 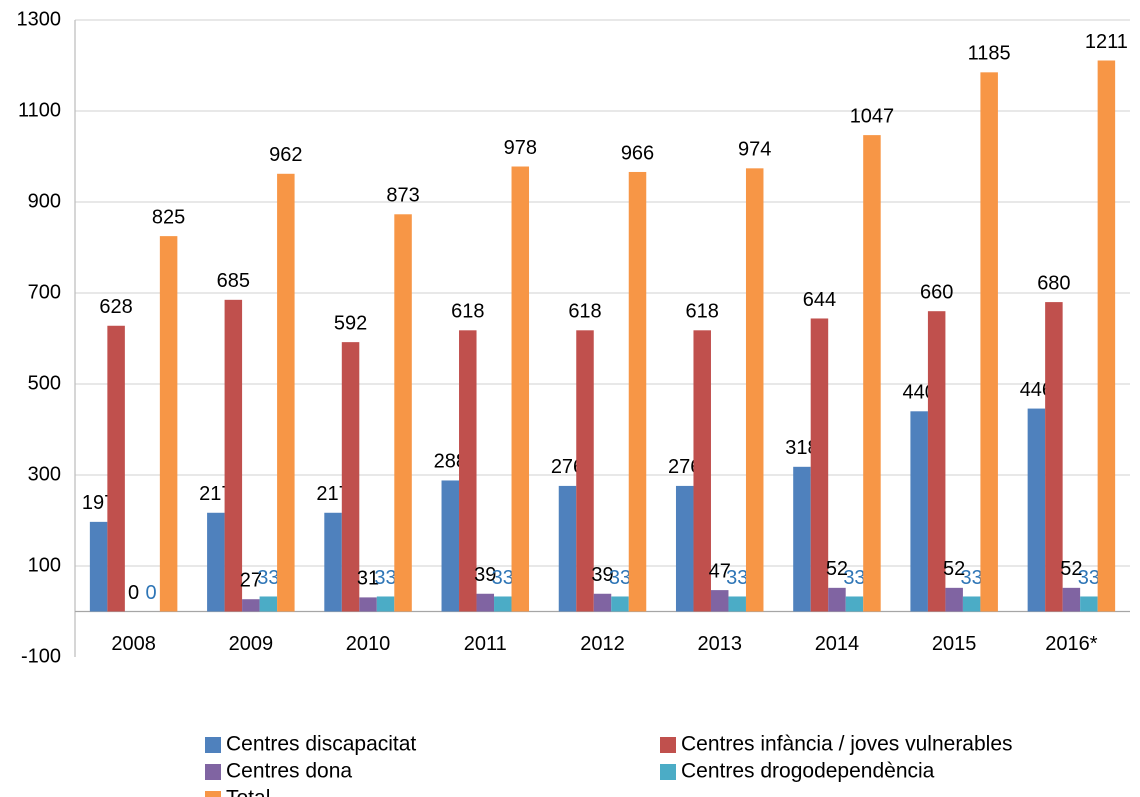 I want to click on value-label: 644, so click(x=819, y=300).